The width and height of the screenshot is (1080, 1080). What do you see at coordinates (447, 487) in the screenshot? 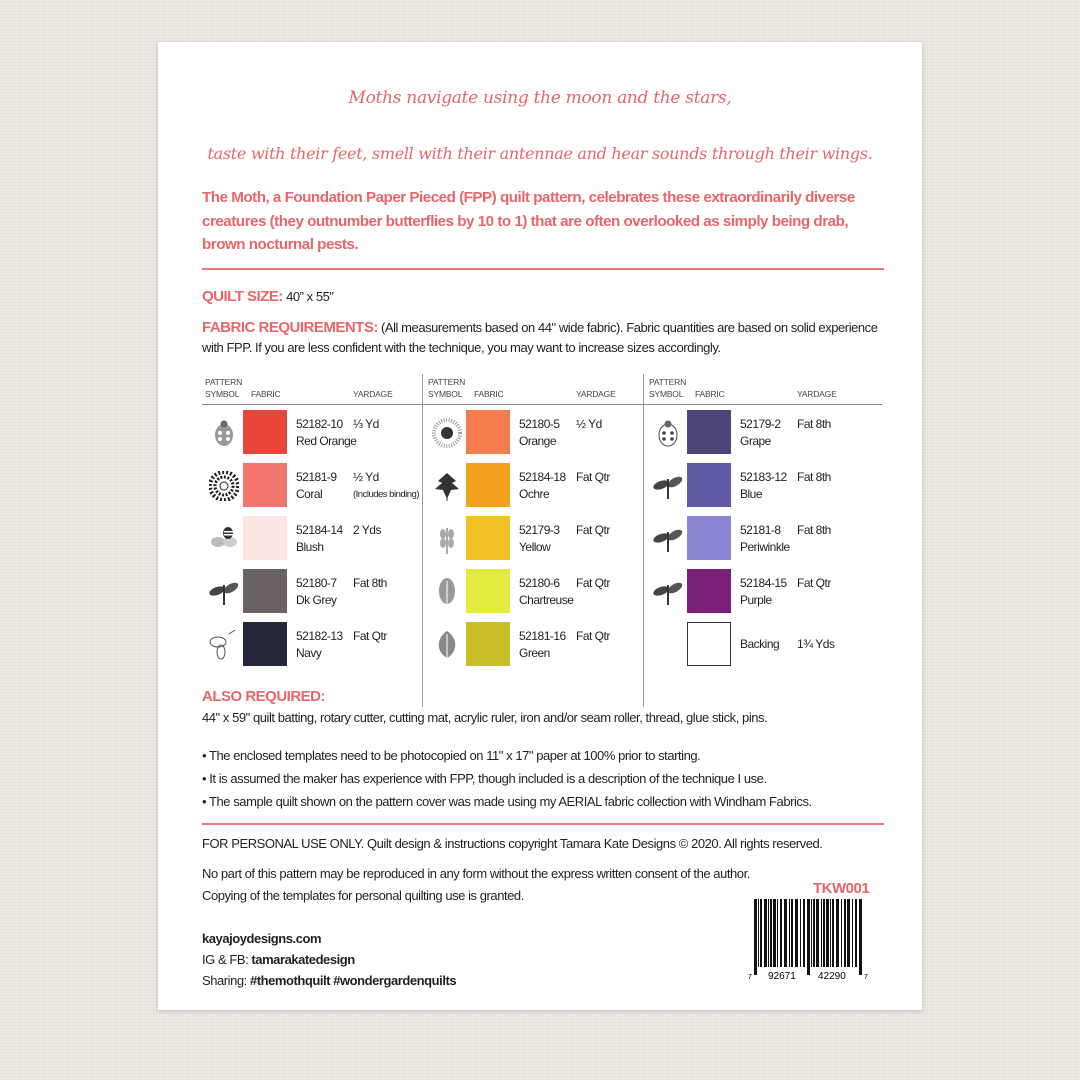
I see `leaf-icon` at bounding box center [447, 487].